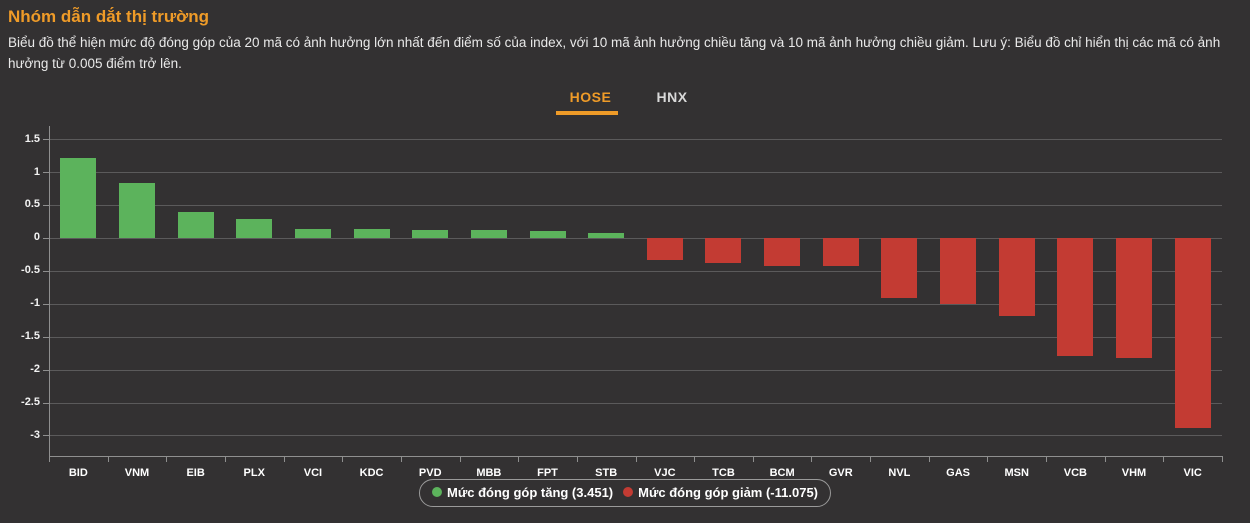 The image size is (1250, 523). Describe the element at coordinates (32, 204) in the screenshot. I see `y-axis-label-0.5: 0.5` at that location.